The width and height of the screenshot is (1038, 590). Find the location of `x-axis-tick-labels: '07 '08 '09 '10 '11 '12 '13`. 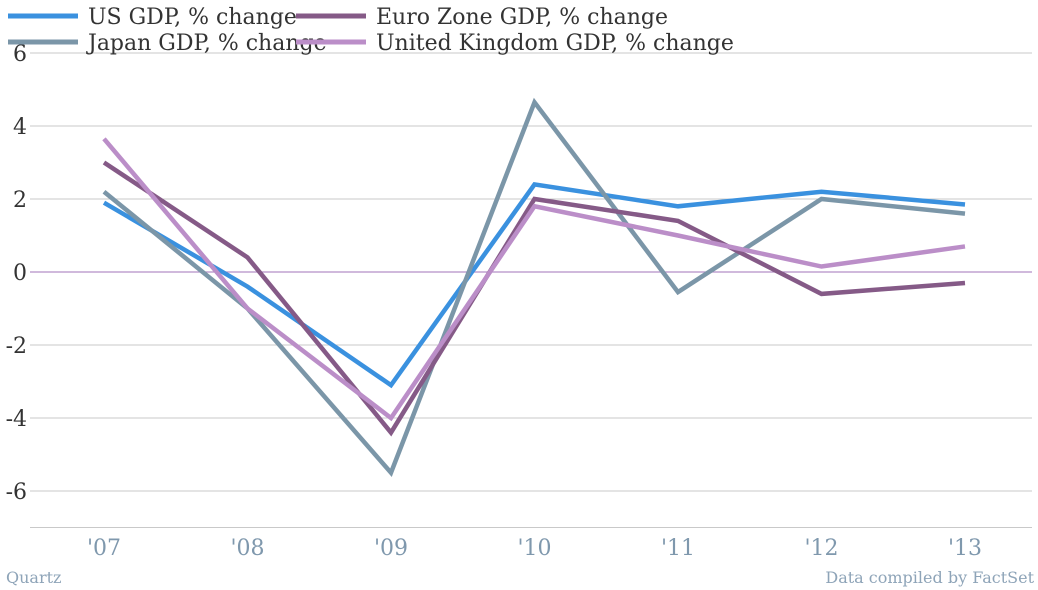

x-axis-tick-labels: '07 '08 '09 '10 '11 '12 '13 is located at coordinates (534, 548).